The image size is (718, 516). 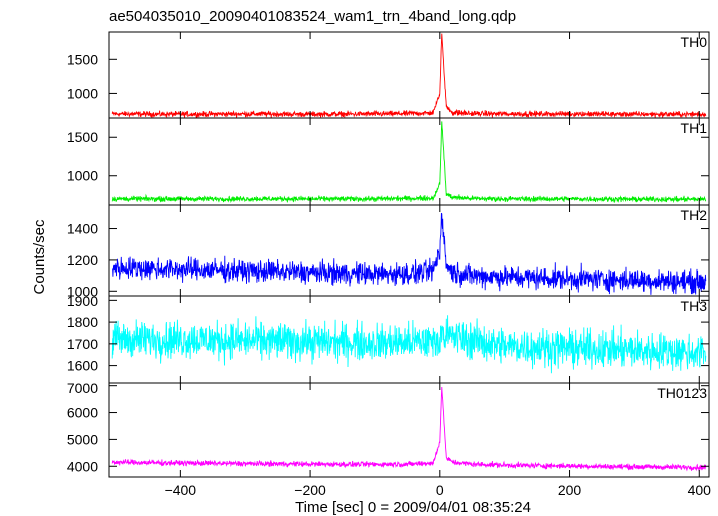 What do you see at coordinates (310, 490) in the screenshot?
I see `x-tick-label: −200` at bounding box center [310, 490].